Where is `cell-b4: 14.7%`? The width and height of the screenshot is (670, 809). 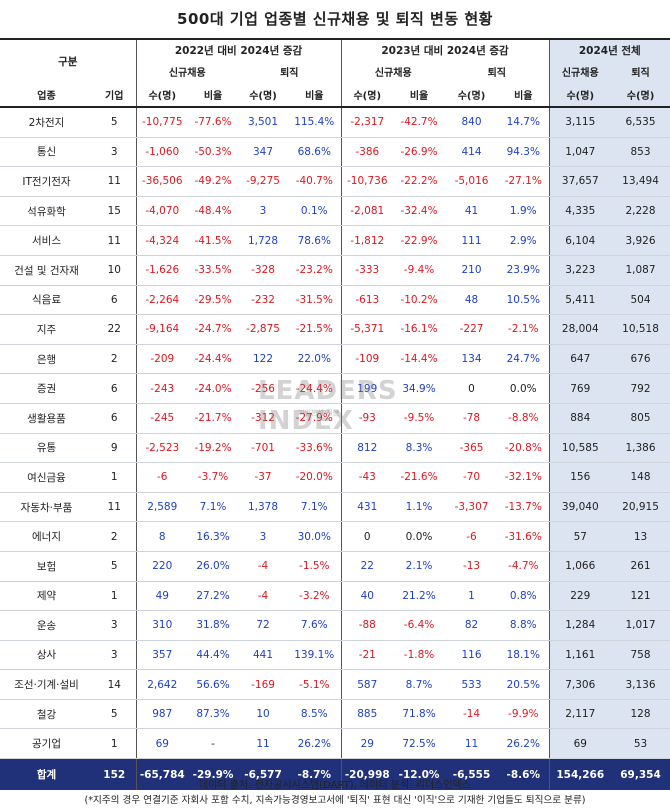 cell-b4: 14.7% is located at coordinates (524, 122).